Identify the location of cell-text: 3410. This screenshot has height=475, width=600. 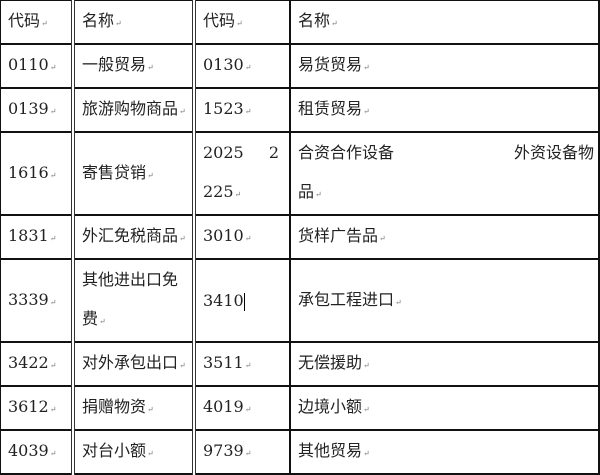
(223, 300).